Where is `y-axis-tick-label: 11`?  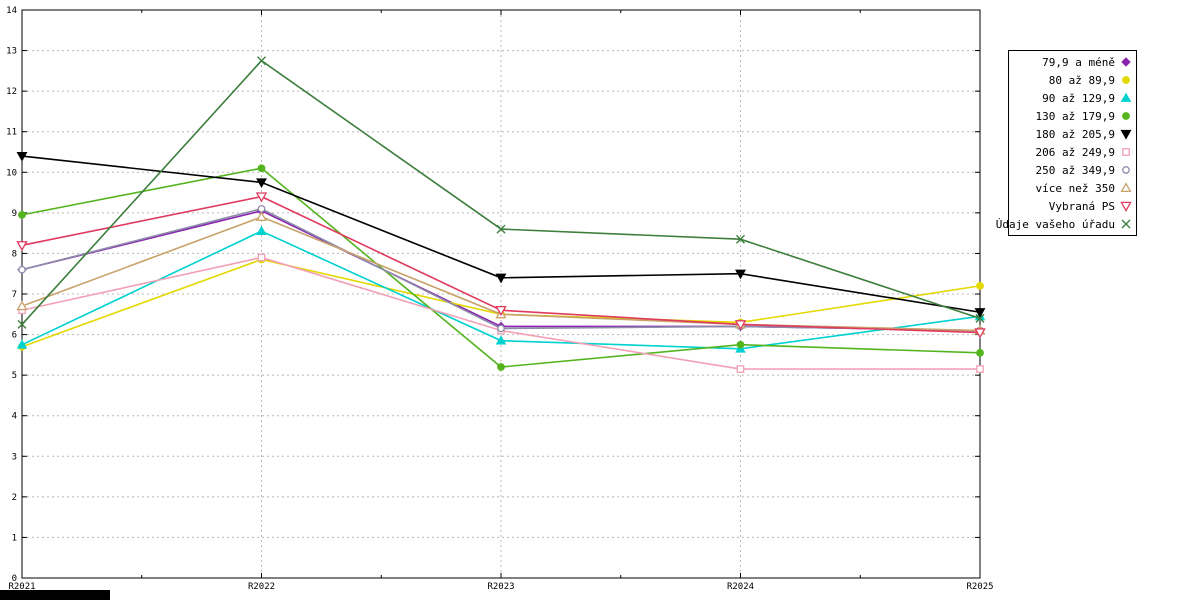
y-axis-tick-label: 11 is located at coordinates (11, 133).